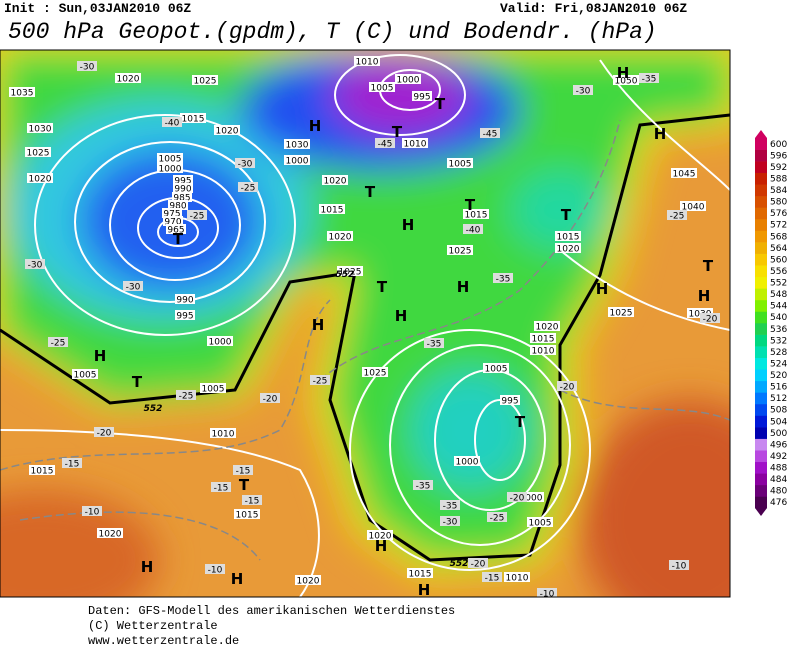  I want to click on colorbar-label: 572, so click(778, 226).